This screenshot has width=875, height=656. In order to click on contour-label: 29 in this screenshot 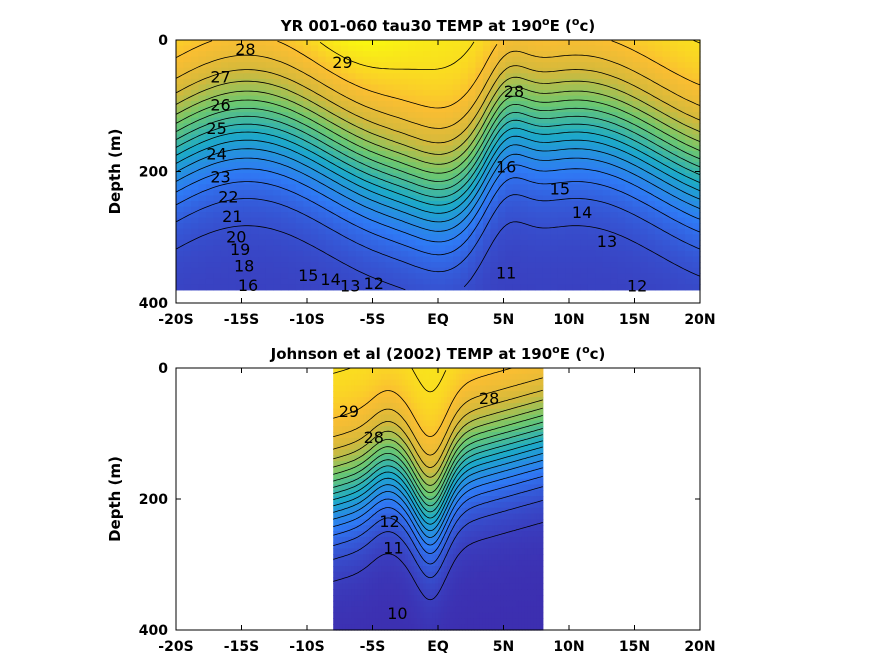, I will do `click(342, 62)`.